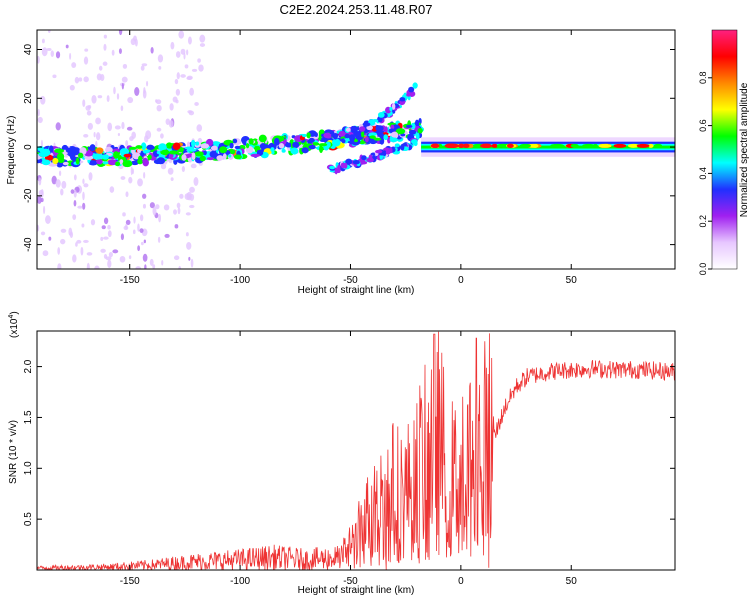  What do you see at coordinates (703, 221) in the screenshot?
I see `colorbar-tick-label: 0.2` at bounding box center [703, 221].